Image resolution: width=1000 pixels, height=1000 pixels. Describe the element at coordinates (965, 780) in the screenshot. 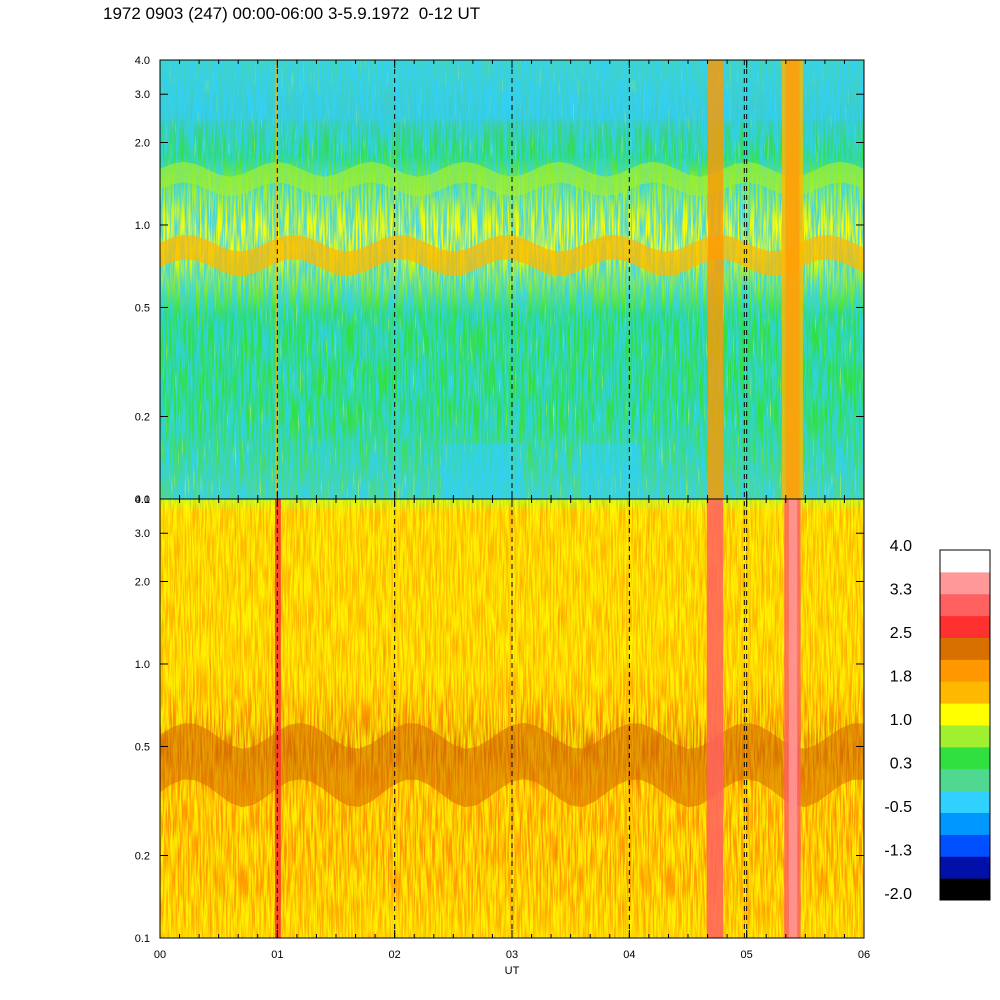

I see `colorbar-swatch-aquamarine` at that location.